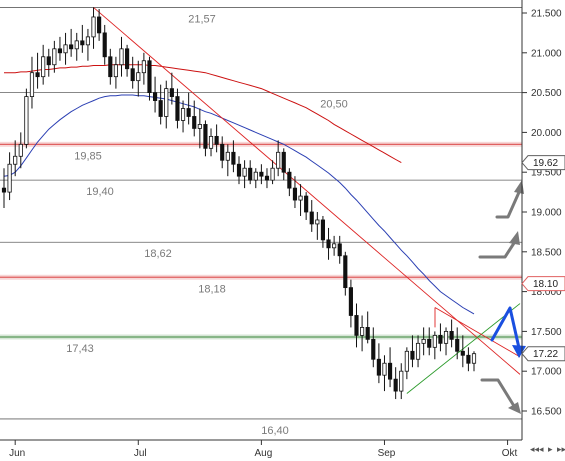 The image size is (565, 461). What do you see at coordinates (80, 349) in the screenshot?
I see `level-label: 17,43` at bounding box center [80, 349].